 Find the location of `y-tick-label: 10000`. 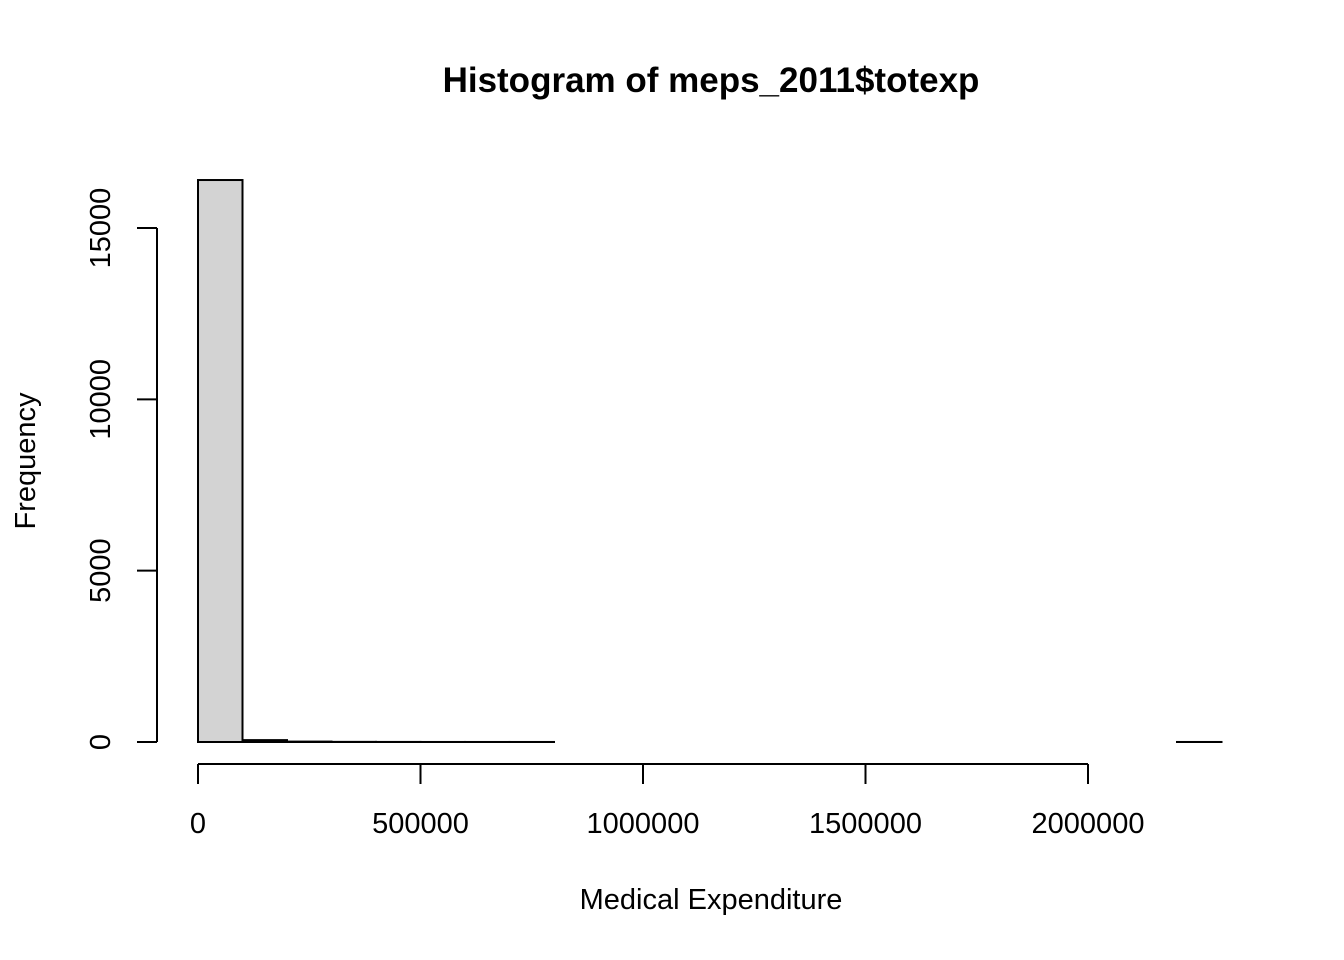

y-tick-label: 10000 is located at coordinates (101, 399).